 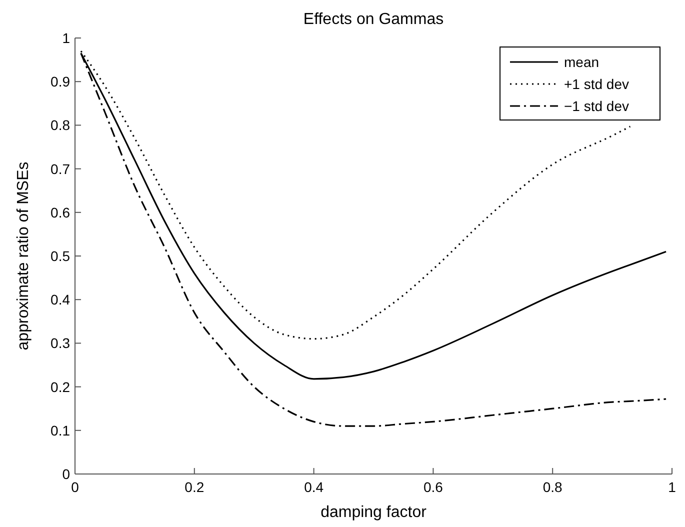 I want to click on y-tick-label: 0.7, so click(x=60, y=168).